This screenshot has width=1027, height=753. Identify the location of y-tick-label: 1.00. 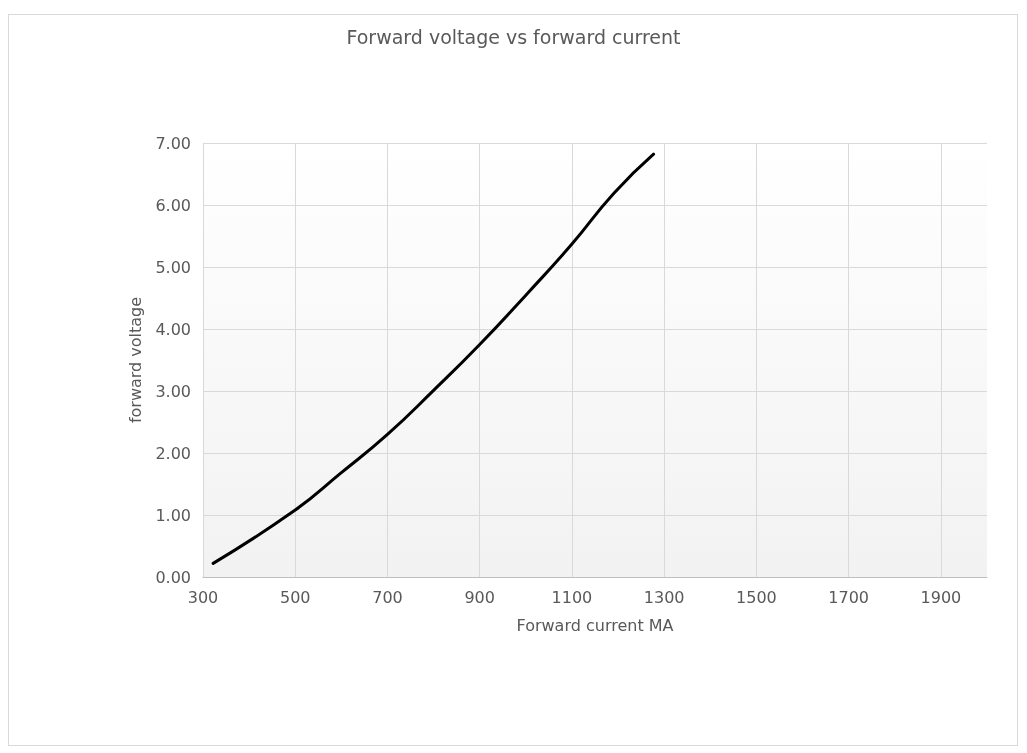
(173, 515).